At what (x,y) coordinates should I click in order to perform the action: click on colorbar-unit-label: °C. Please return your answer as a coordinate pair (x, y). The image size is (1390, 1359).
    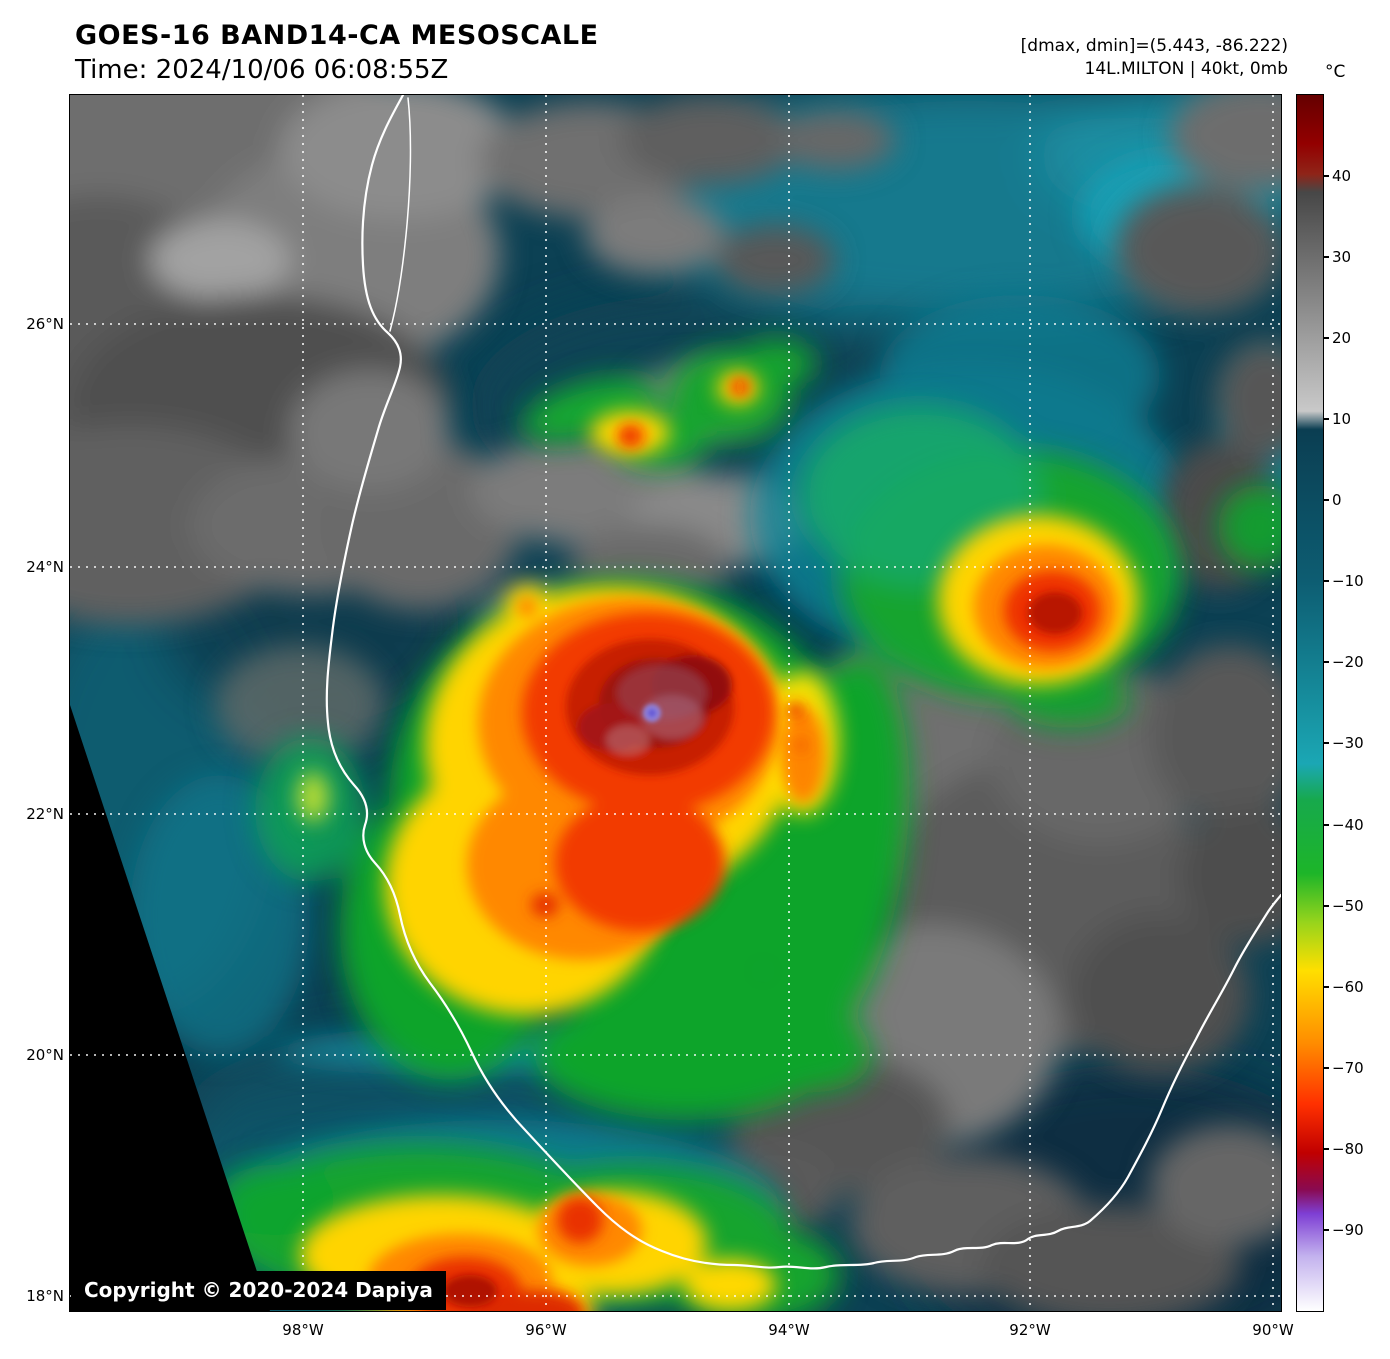
    Looking at the image, I should click on (1335, 72).